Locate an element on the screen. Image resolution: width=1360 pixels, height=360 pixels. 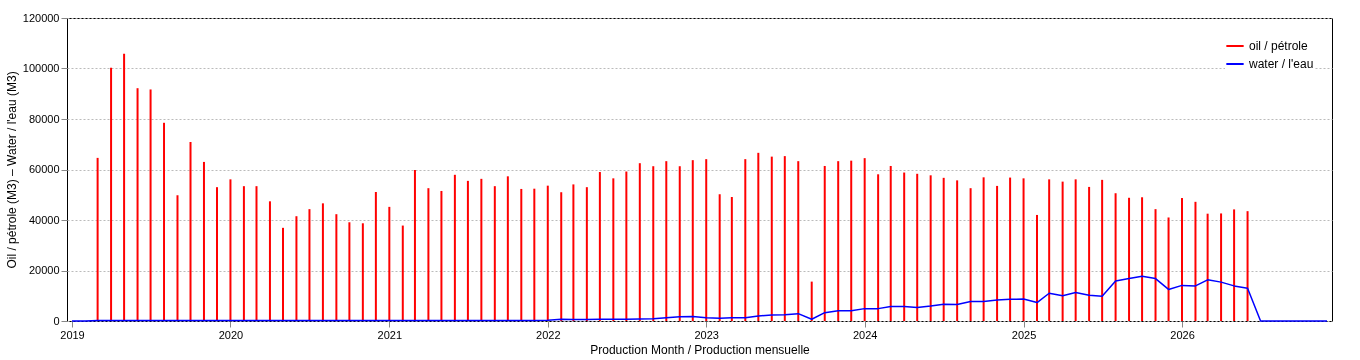
y-tick-label: 120000 is located at coordinates (41, 17).